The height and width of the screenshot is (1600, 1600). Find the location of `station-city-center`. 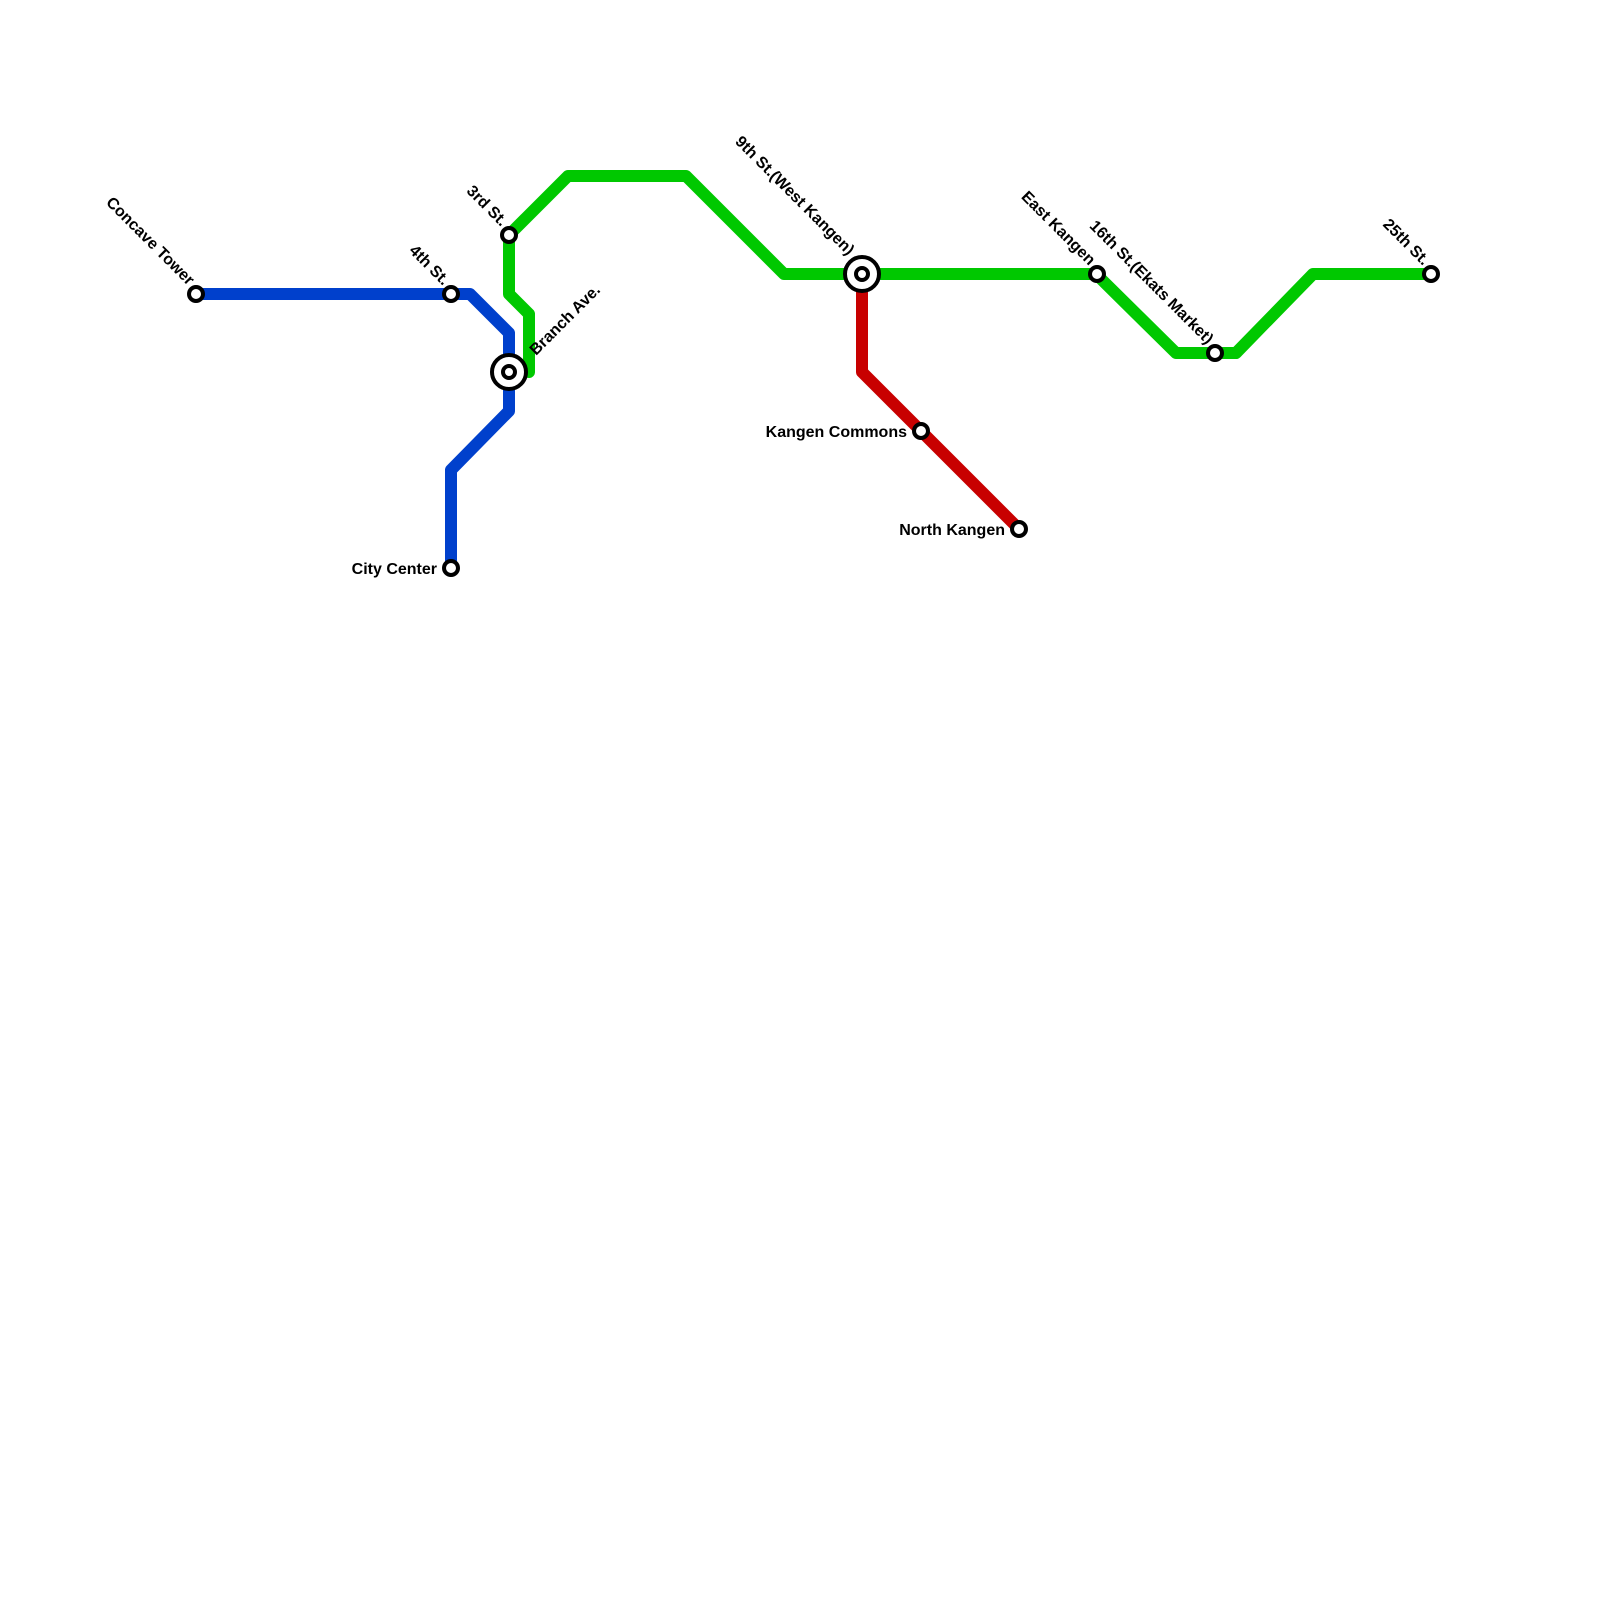

station-city-center is located at coordinates (451, 568).